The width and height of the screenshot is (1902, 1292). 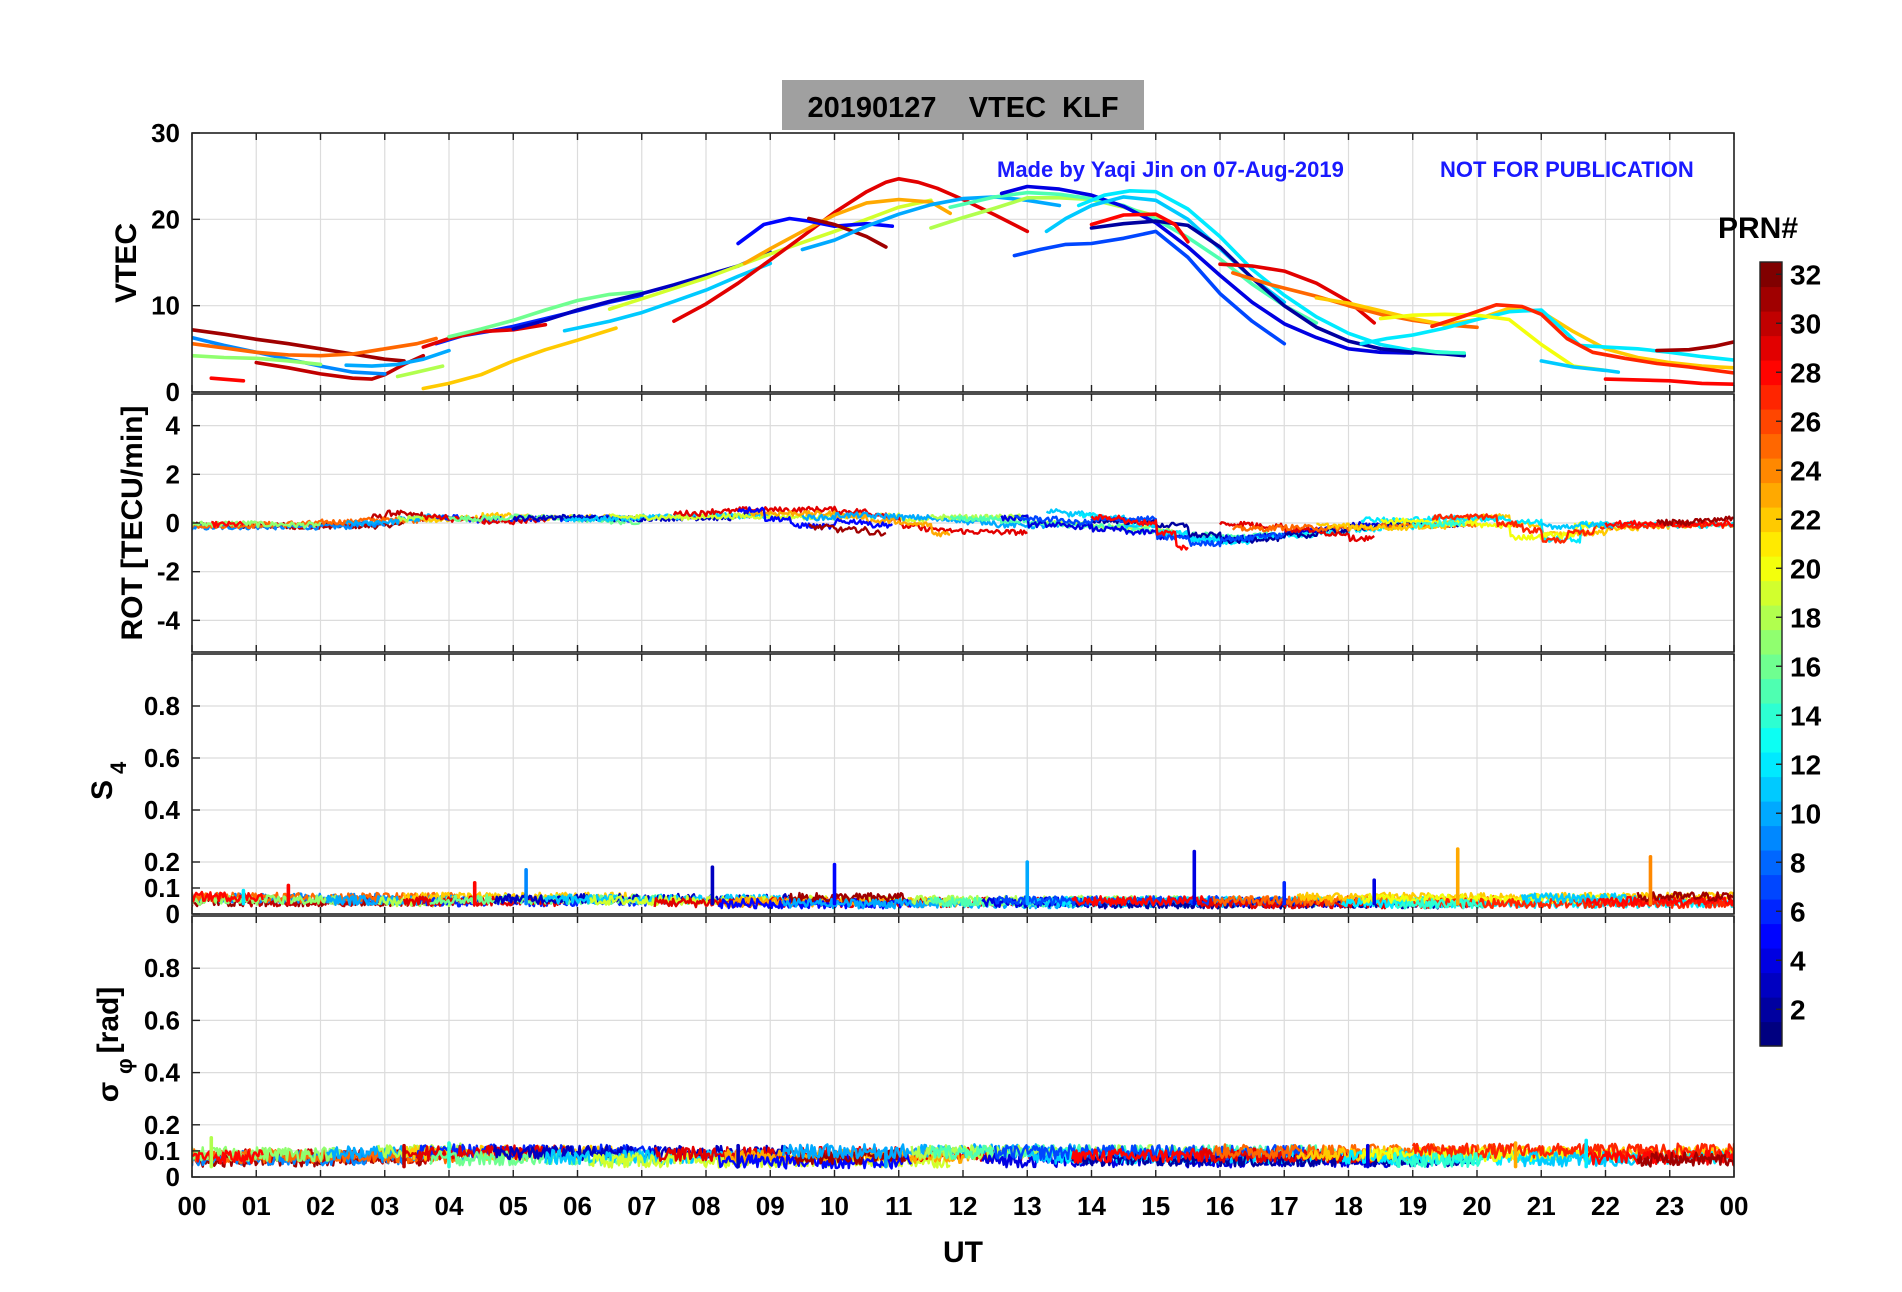 I want to click on colorbar-frame, so click(x=1771, y=654).